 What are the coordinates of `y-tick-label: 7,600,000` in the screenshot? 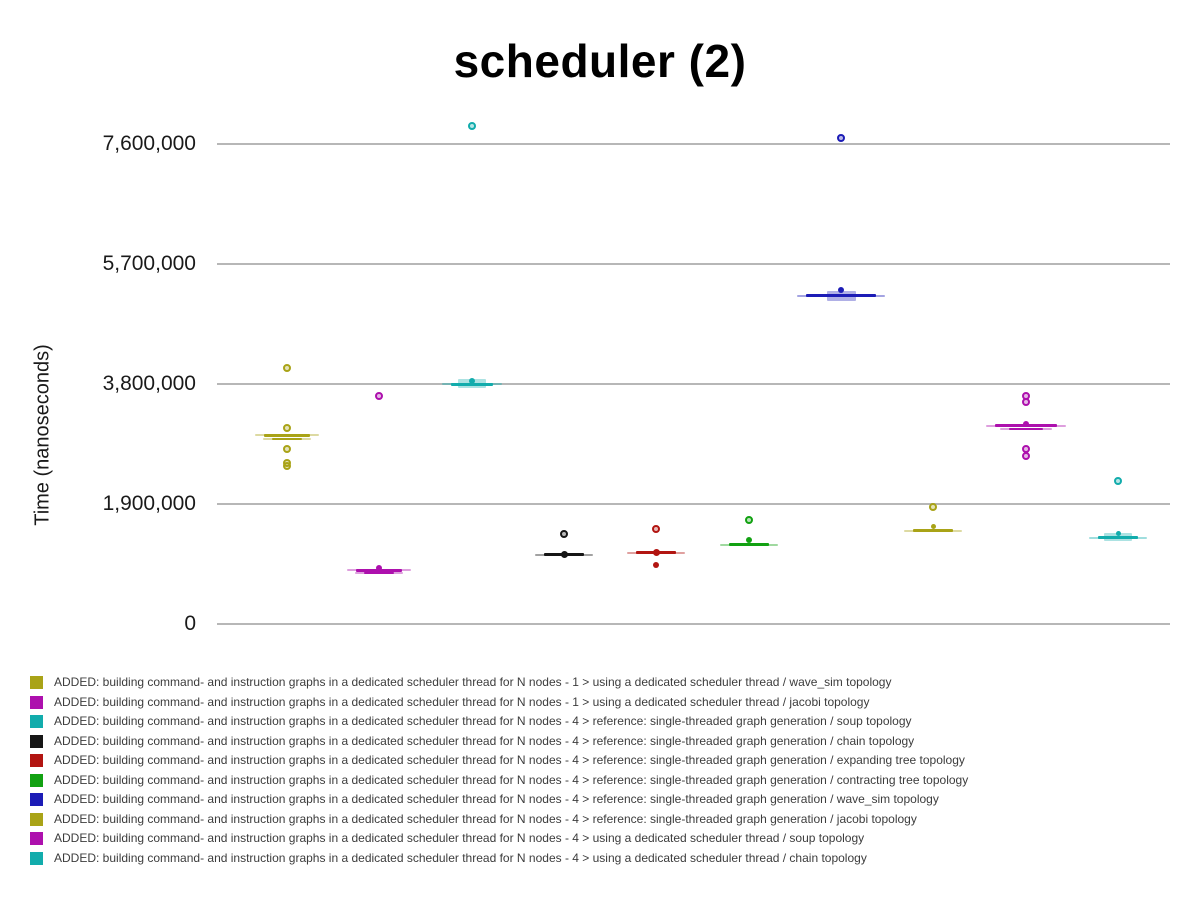 It's located at (149, 143).